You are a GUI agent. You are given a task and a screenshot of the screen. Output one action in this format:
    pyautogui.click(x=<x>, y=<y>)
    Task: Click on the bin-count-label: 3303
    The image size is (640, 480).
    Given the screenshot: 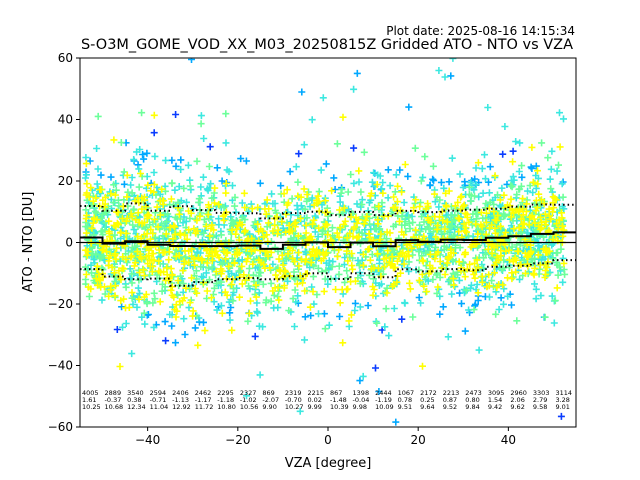 What is the action you would take?
    pyautogui.click(x=541, y=393)
    